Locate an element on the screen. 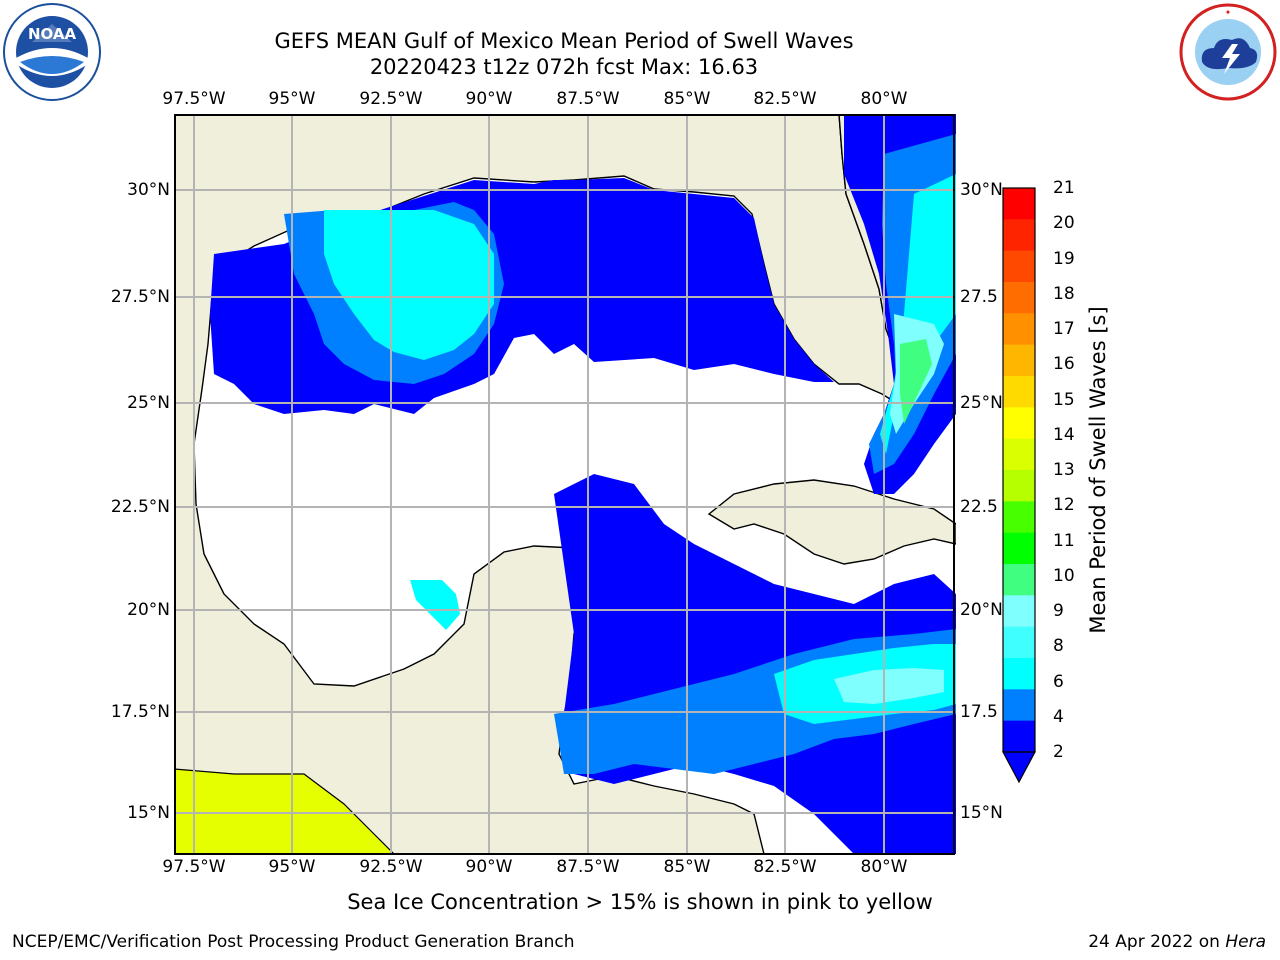  colorbar-tick-label: 14 is located at coordinates (1064, 434).